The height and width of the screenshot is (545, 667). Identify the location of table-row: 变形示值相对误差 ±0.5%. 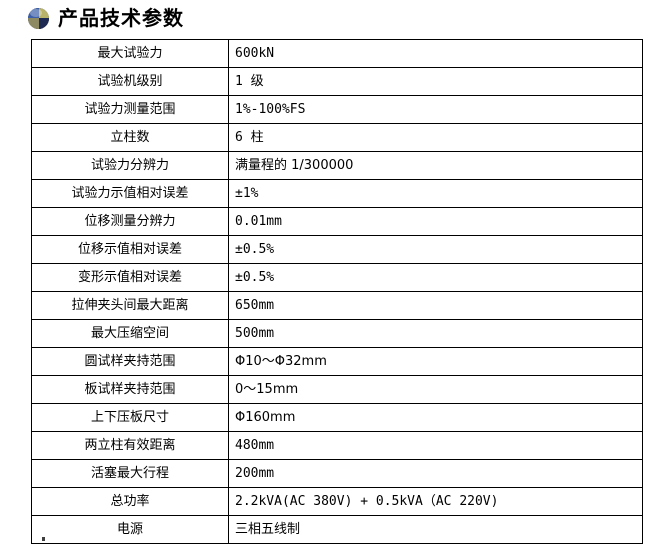
(337, 277).